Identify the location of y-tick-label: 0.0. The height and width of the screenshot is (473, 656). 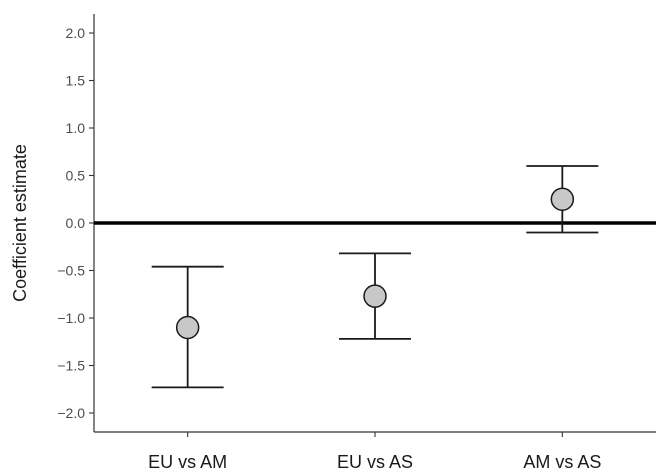
(76, 223).